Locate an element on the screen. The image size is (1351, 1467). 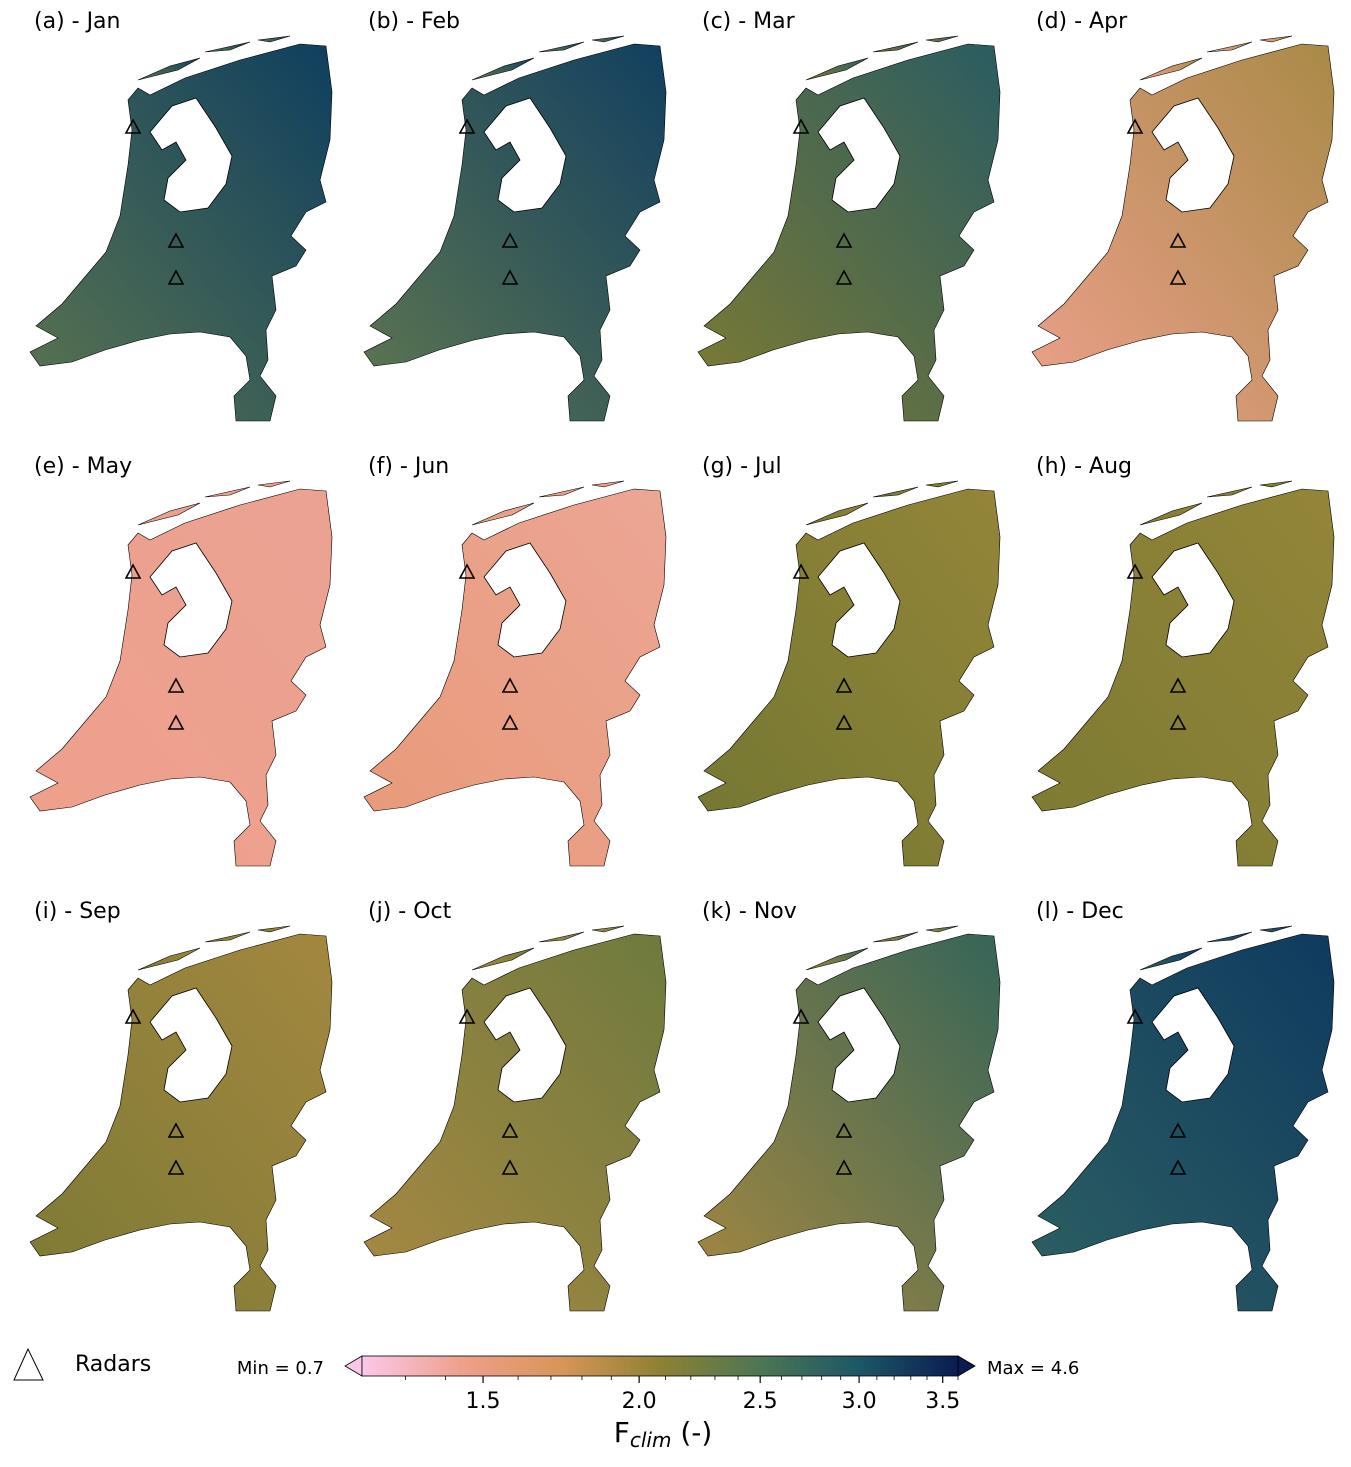
colorbar-extend-max is located at coordinates (966, 1366).